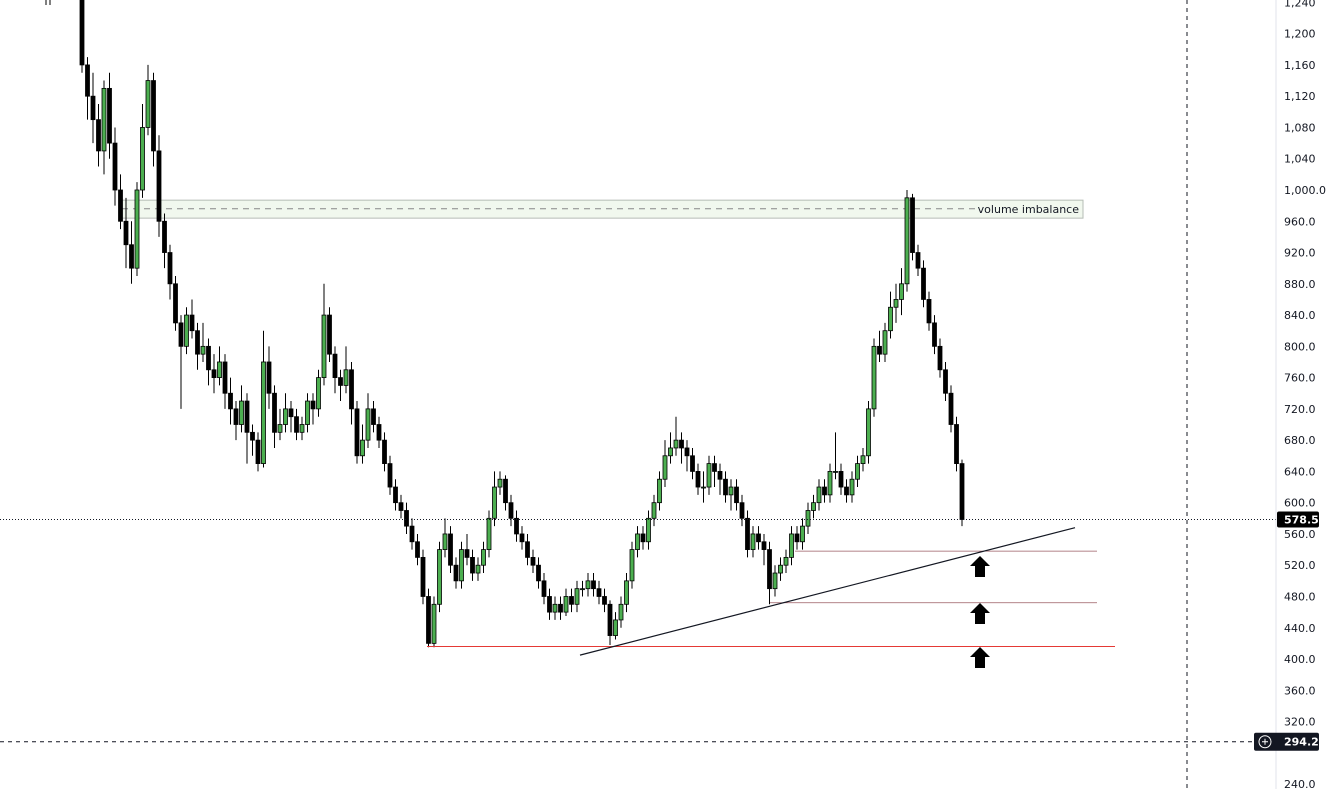 This screenshot has width=1330, height=789. Describe the element at coordinates (827, 591) in the screenshot. I see `trendline` at that location.